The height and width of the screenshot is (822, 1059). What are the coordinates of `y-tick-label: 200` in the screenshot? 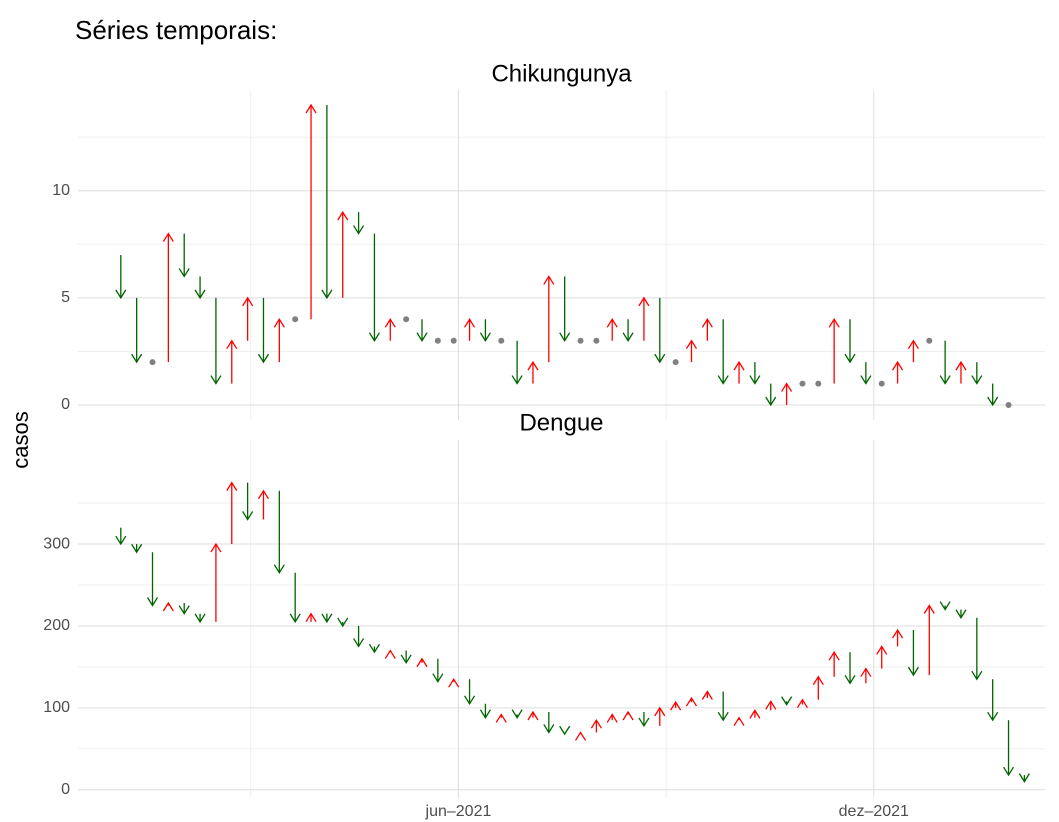 It's located at (56, 625).